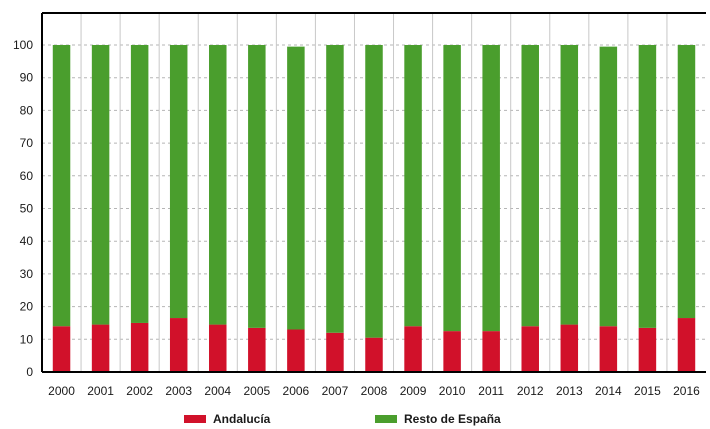 The height and width of the screenshot is (429, 710). What do you see at coordinates (61, 349) in the screenshot?
I see `bar-andalucia-2000` at bounding box center [61, 349].